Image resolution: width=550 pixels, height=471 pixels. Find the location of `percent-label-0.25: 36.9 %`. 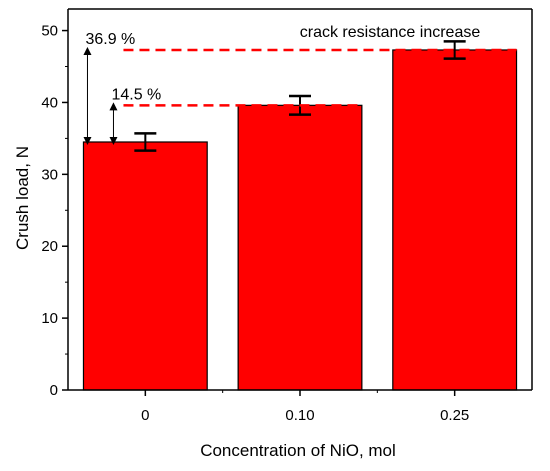

percent-label-0.25: 36.9 % is located at coordinates (110, 39).